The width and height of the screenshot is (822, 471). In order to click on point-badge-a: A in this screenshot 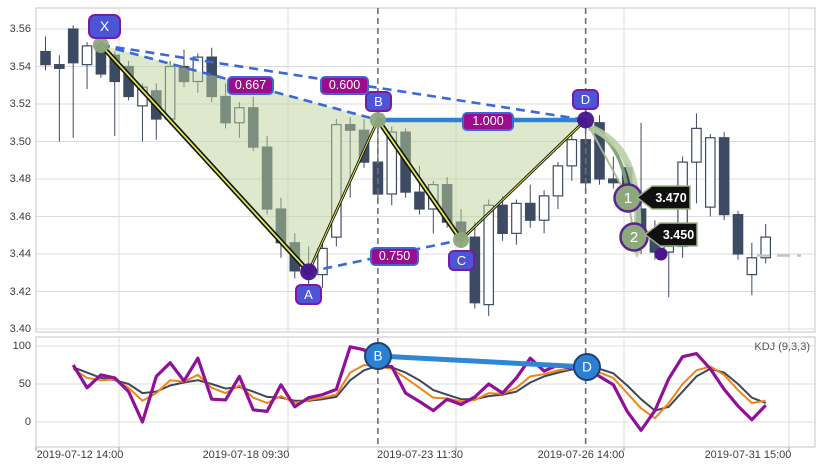, I will do `click(308, 294)`.